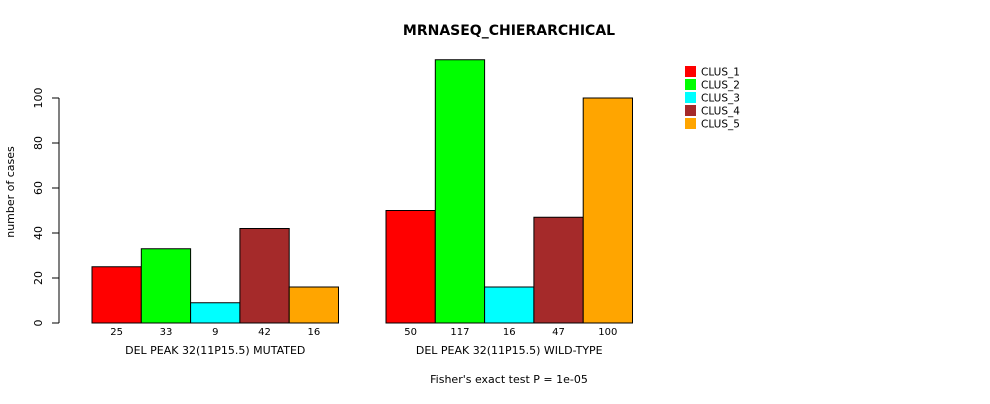  I want to click on legend-label: CLUS_1, so click(720, 73).